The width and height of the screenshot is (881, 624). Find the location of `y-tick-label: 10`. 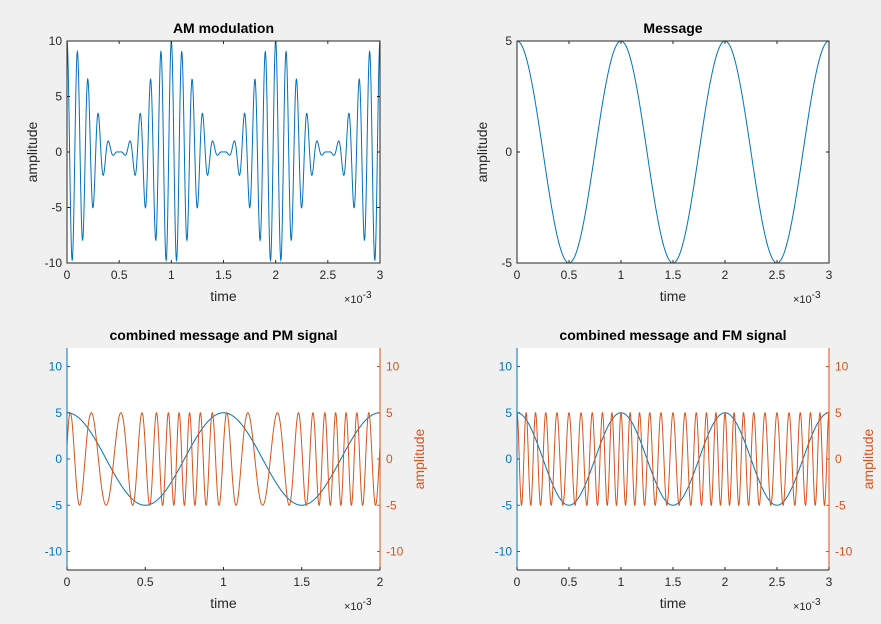

y-tick-label: 10 is located at coordinates (56, 41).